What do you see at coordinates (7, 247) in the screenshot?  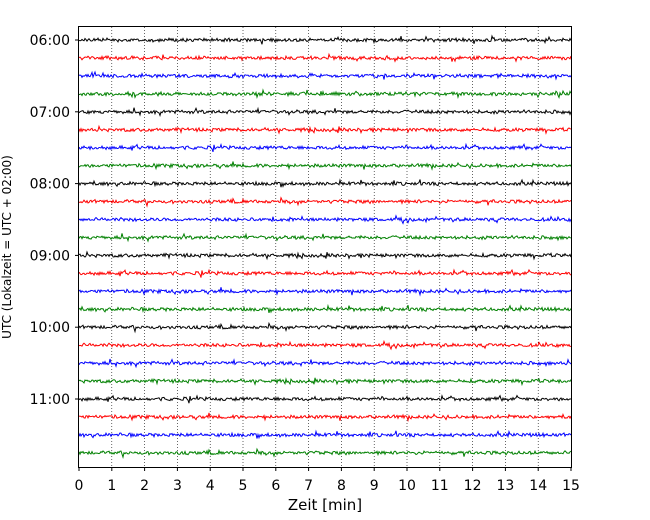 I see `y-axis-label: UTC (Lokalzeit = UTC + 02:00)` at bounding box center [7, 247].